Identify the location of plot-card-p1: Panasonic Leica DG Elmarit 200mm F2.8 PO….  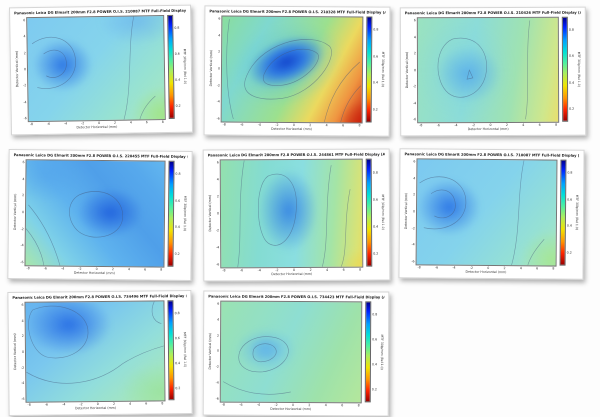
(101, 70).